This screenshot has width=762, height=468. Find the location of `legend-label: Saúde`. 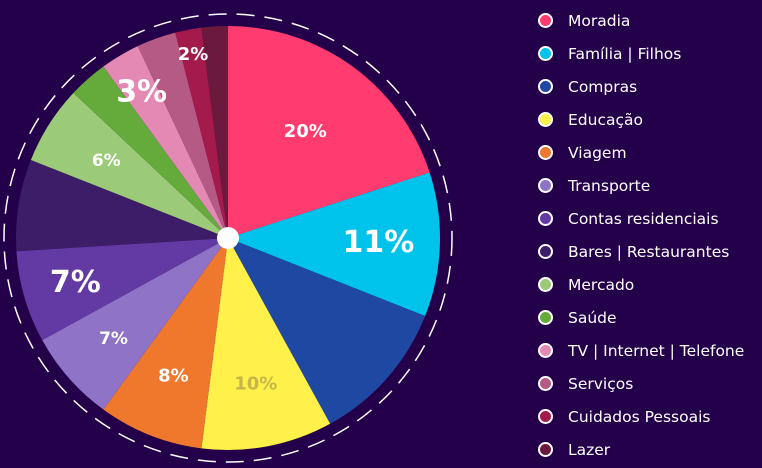

legend-label: Saúde is located at coordinates (592, 317).